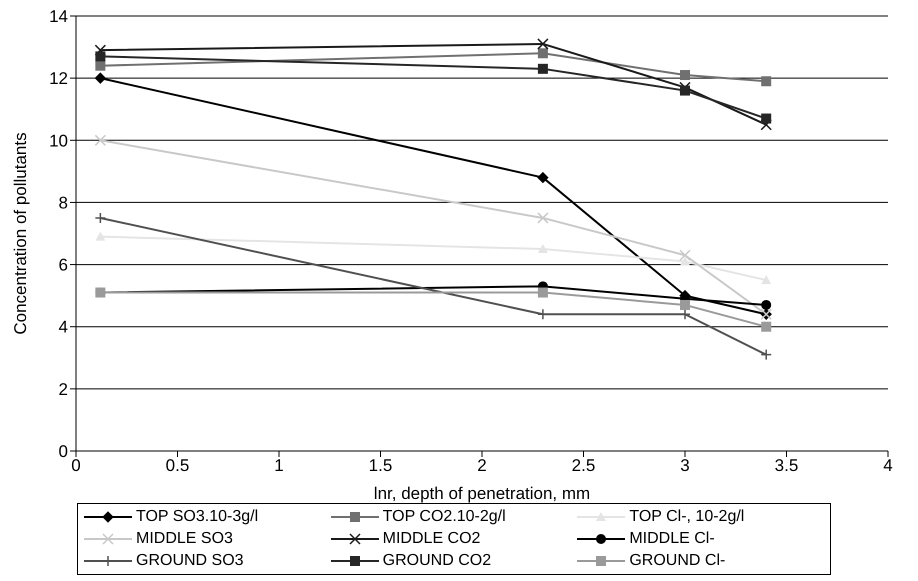  Describe the element at coordinates (63, 327) in the screenshot. I see `y-tick-label: 4` at that location.